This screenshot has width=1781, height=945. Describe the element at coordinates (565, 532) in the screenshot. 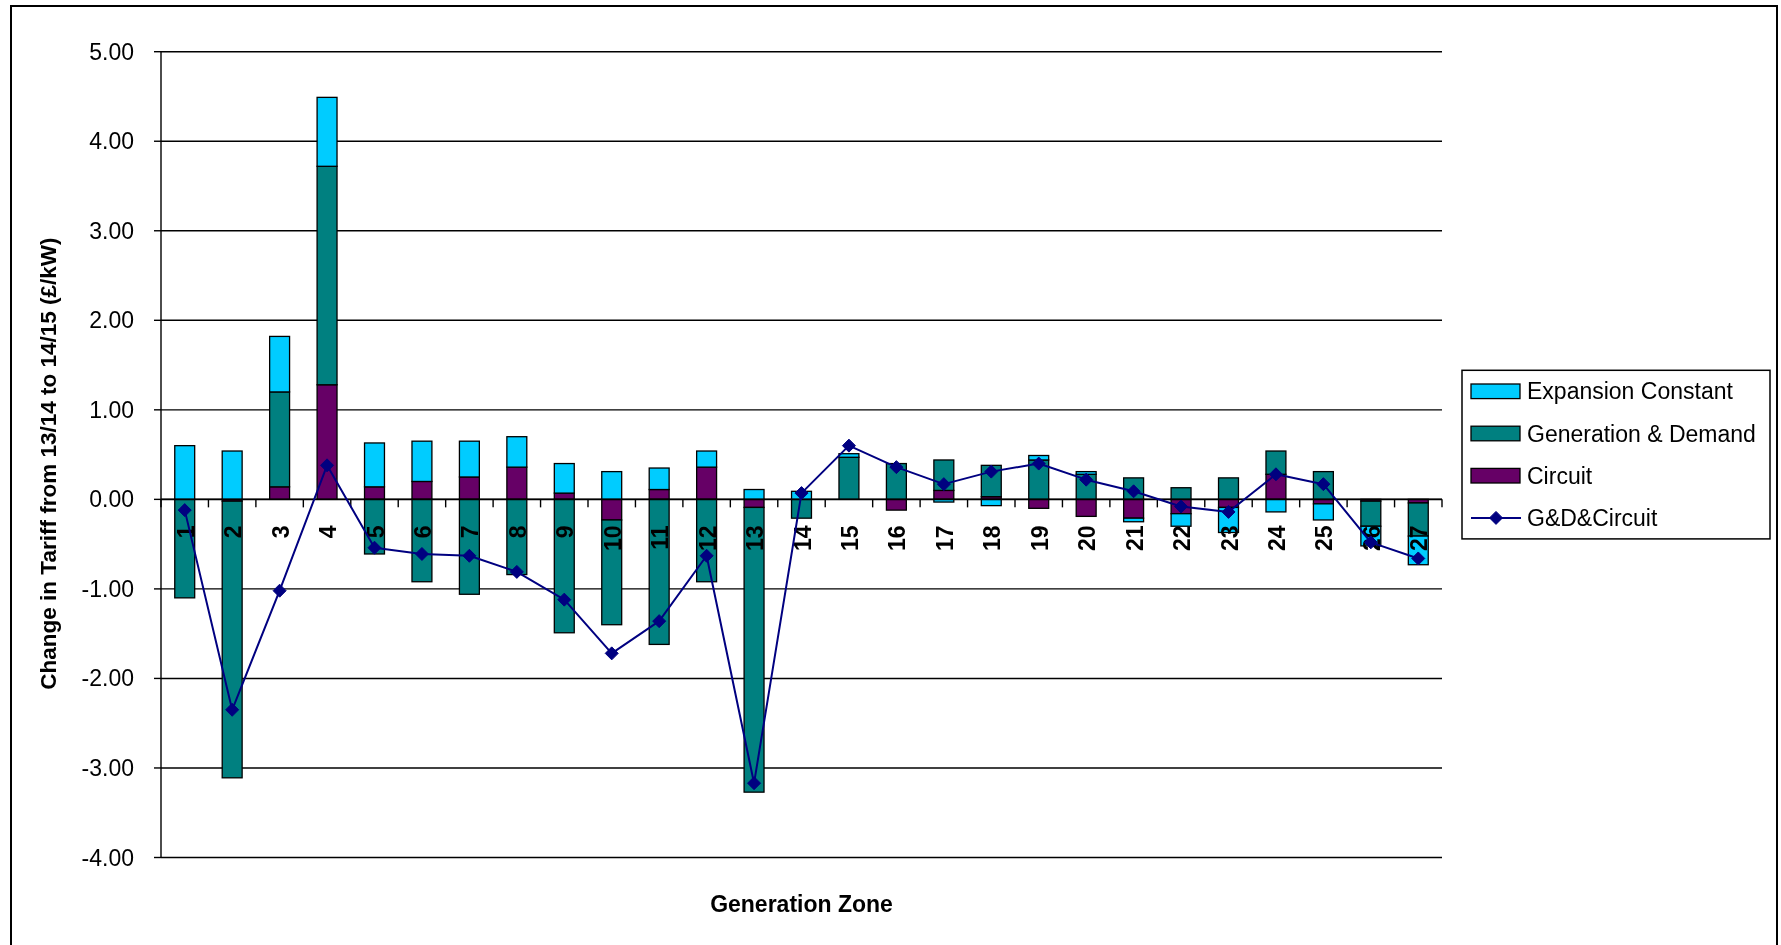

I see `x-tick-label: 9` at that location.